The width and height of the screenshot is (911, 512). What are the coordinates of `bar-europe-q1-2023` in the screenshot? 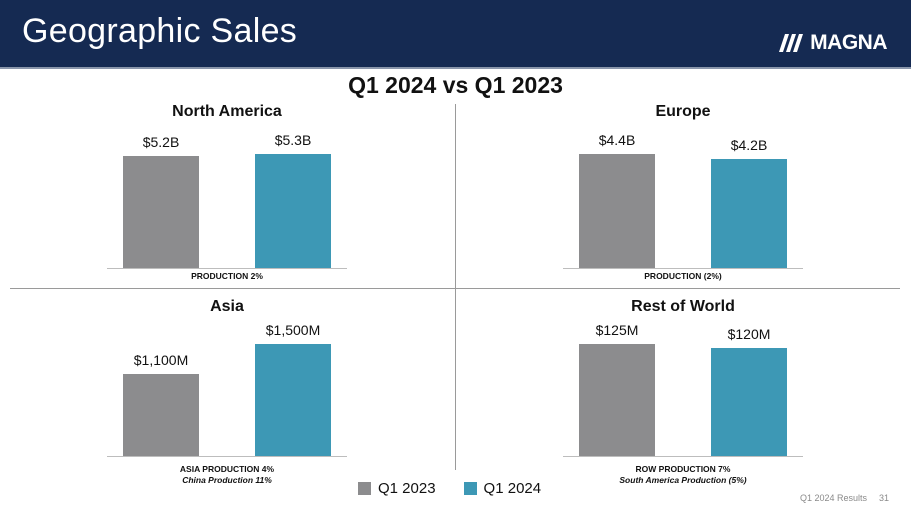 It's located at (617, 211).